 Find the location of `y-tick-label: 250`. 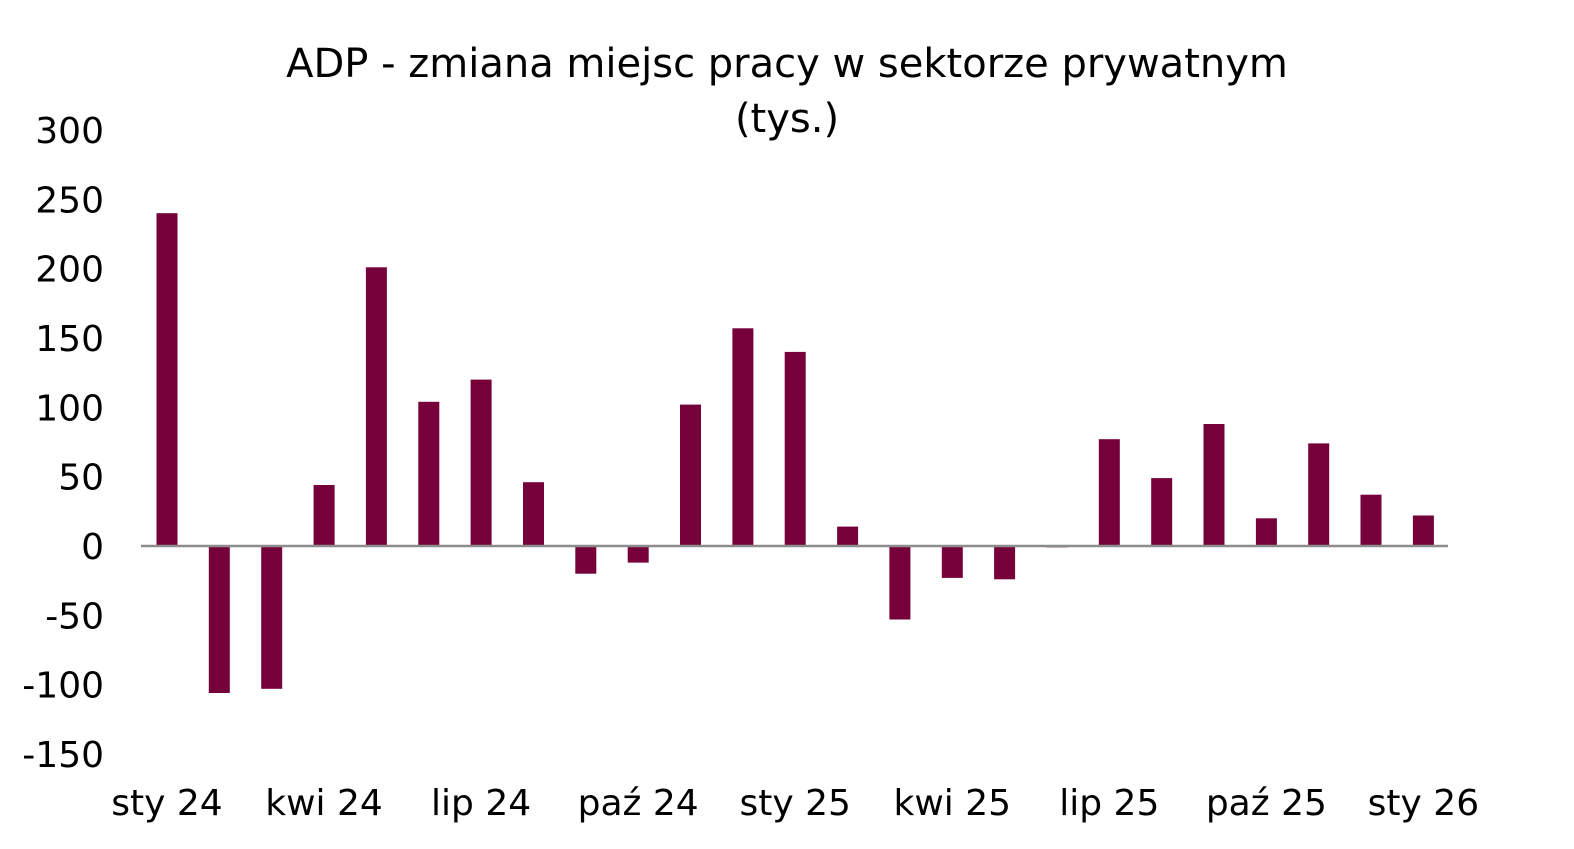

y-tick-label: 250 is located at coordinates (69, 200).